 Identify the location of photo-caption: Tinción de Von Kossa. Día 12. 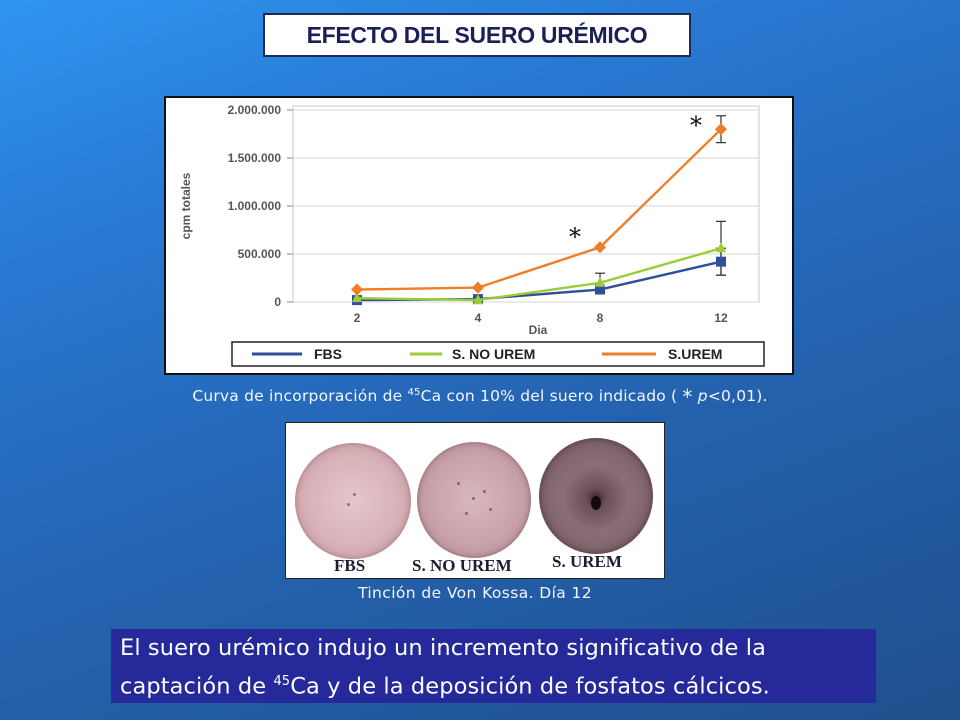
(475, 593).